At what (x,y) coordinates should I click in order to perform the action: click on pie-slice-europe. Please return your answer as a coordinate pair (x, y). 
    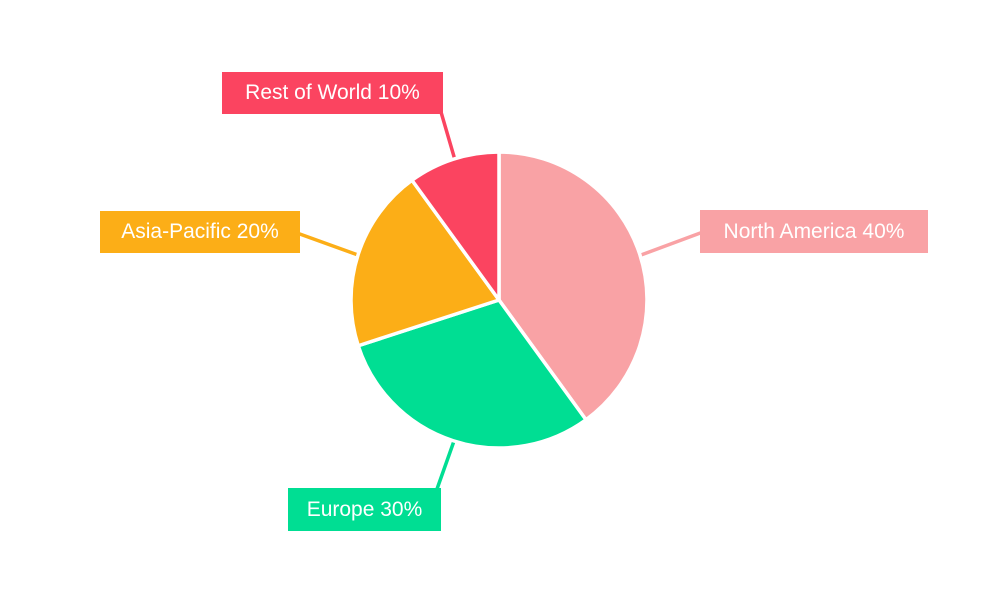
    Looking at the image, I should click on (472, 374).